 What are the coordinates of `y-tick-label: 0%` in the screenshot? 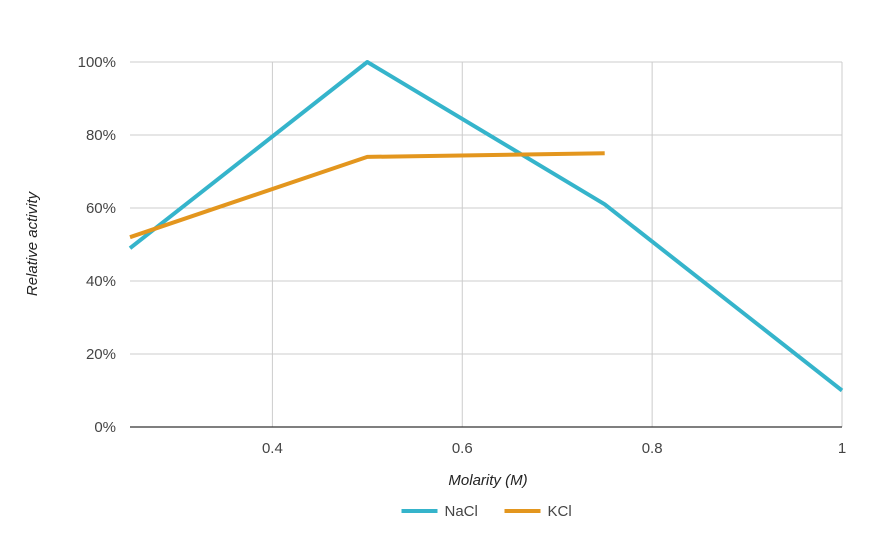 It's located at (105, 427).